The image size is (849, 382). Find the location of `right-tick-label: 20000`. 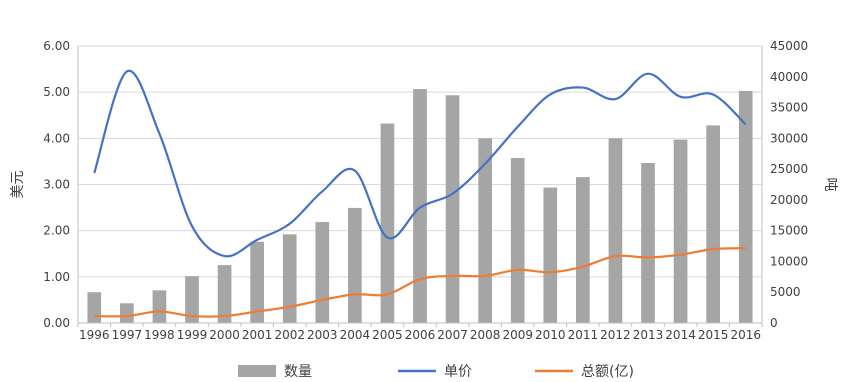

right-tick-label: 20000 is located at coordinates (789, 200).